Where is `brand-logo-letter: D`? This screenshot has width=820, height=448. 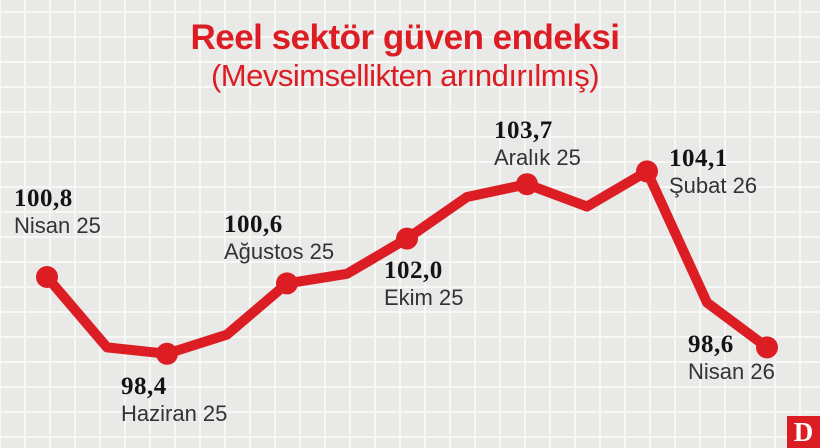 brand-logo-letter: D is located at coordinates (803, 431).